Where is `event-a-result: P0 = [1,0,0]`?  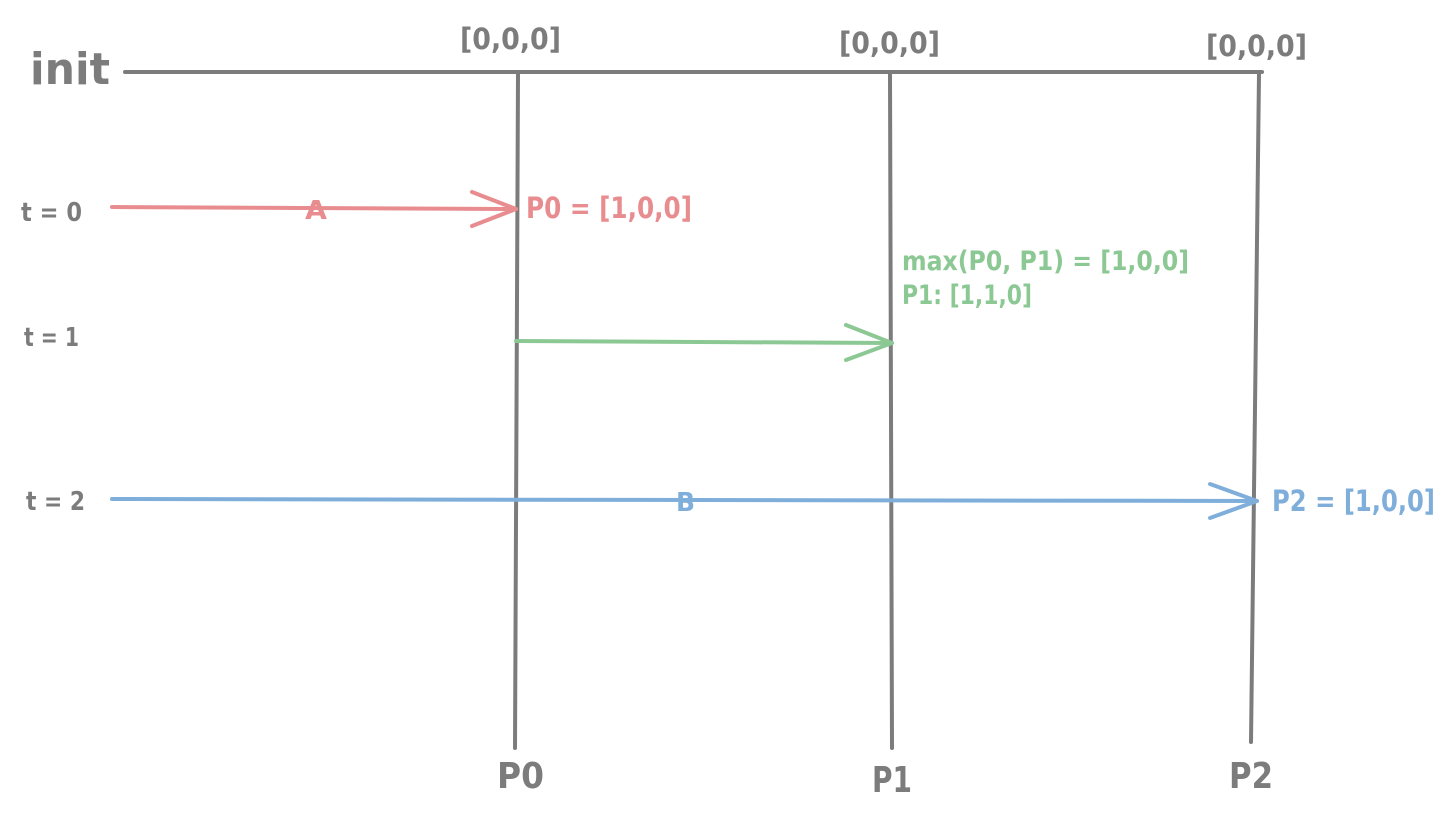 event-a-result: P0 = [1,0,0] is located at coordinates (609, 208).